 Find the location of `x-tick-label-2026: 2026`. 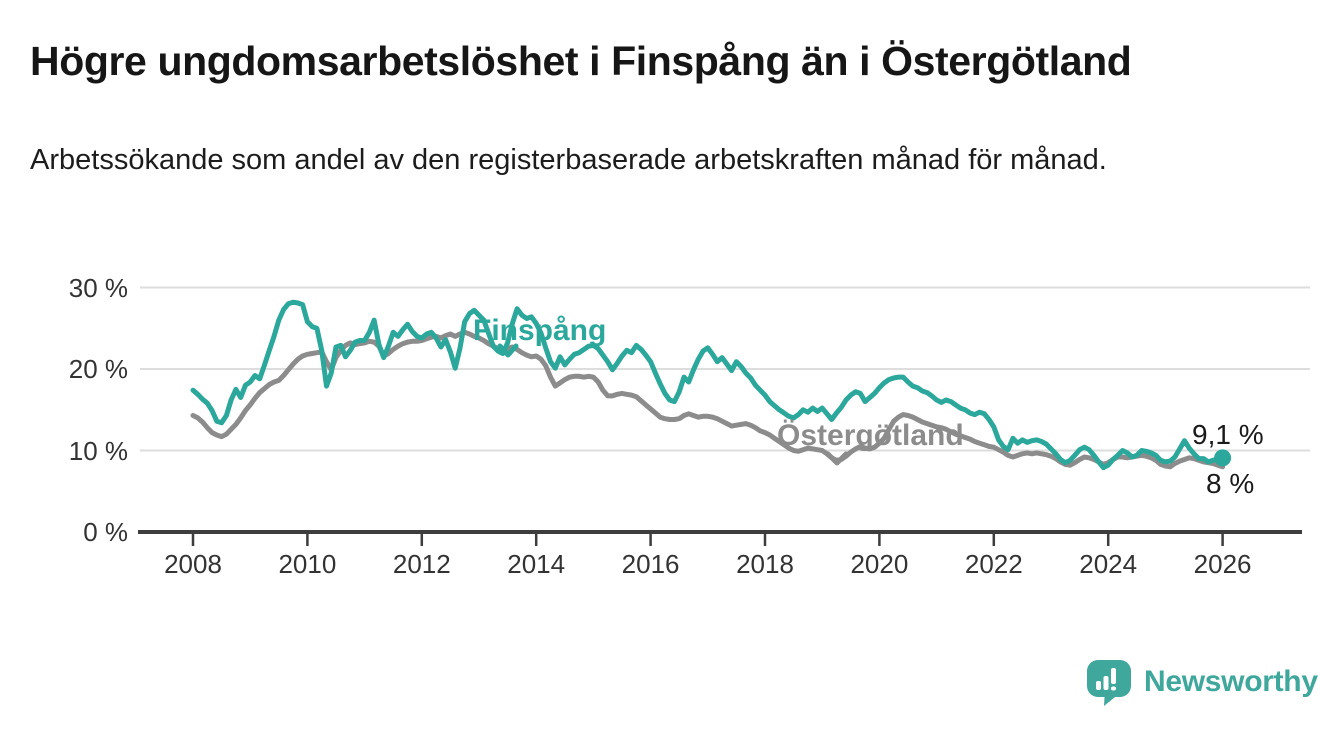

x-tick-label-2026: 2026 is located at coordinates (1222, 564).